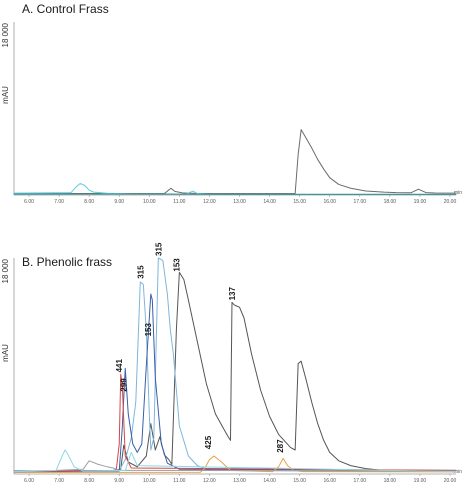  Describe the element at coordinates (208, 442) in the screenshot. I see `peak-label: 425` at that location.